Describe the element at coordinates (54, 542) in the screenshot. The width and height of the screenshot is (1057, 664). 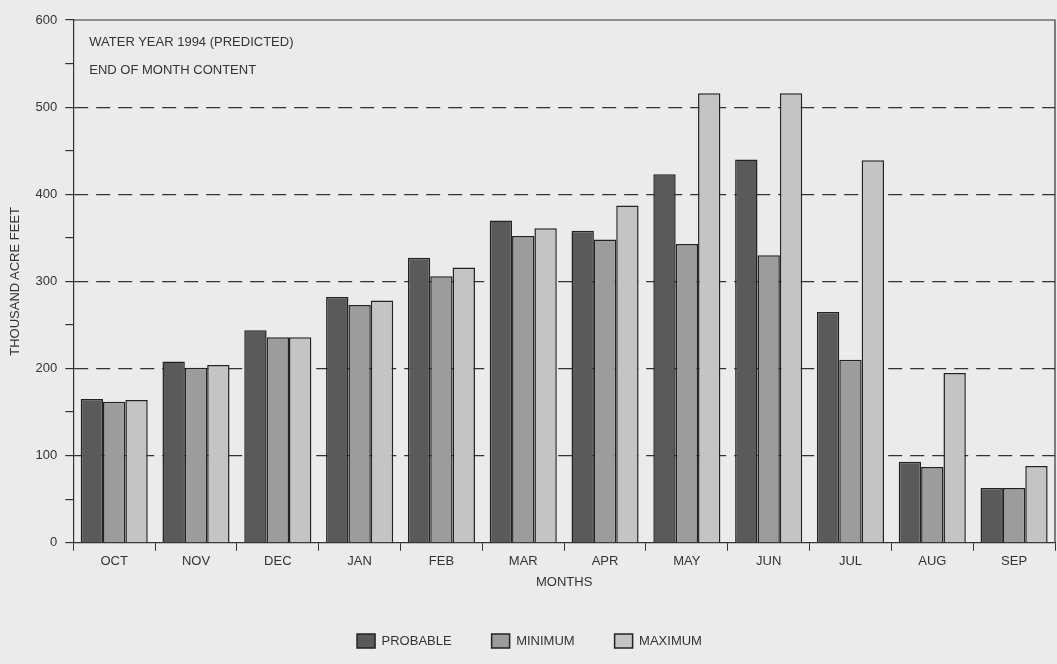
I see `y-tick-label: 0` at that location.